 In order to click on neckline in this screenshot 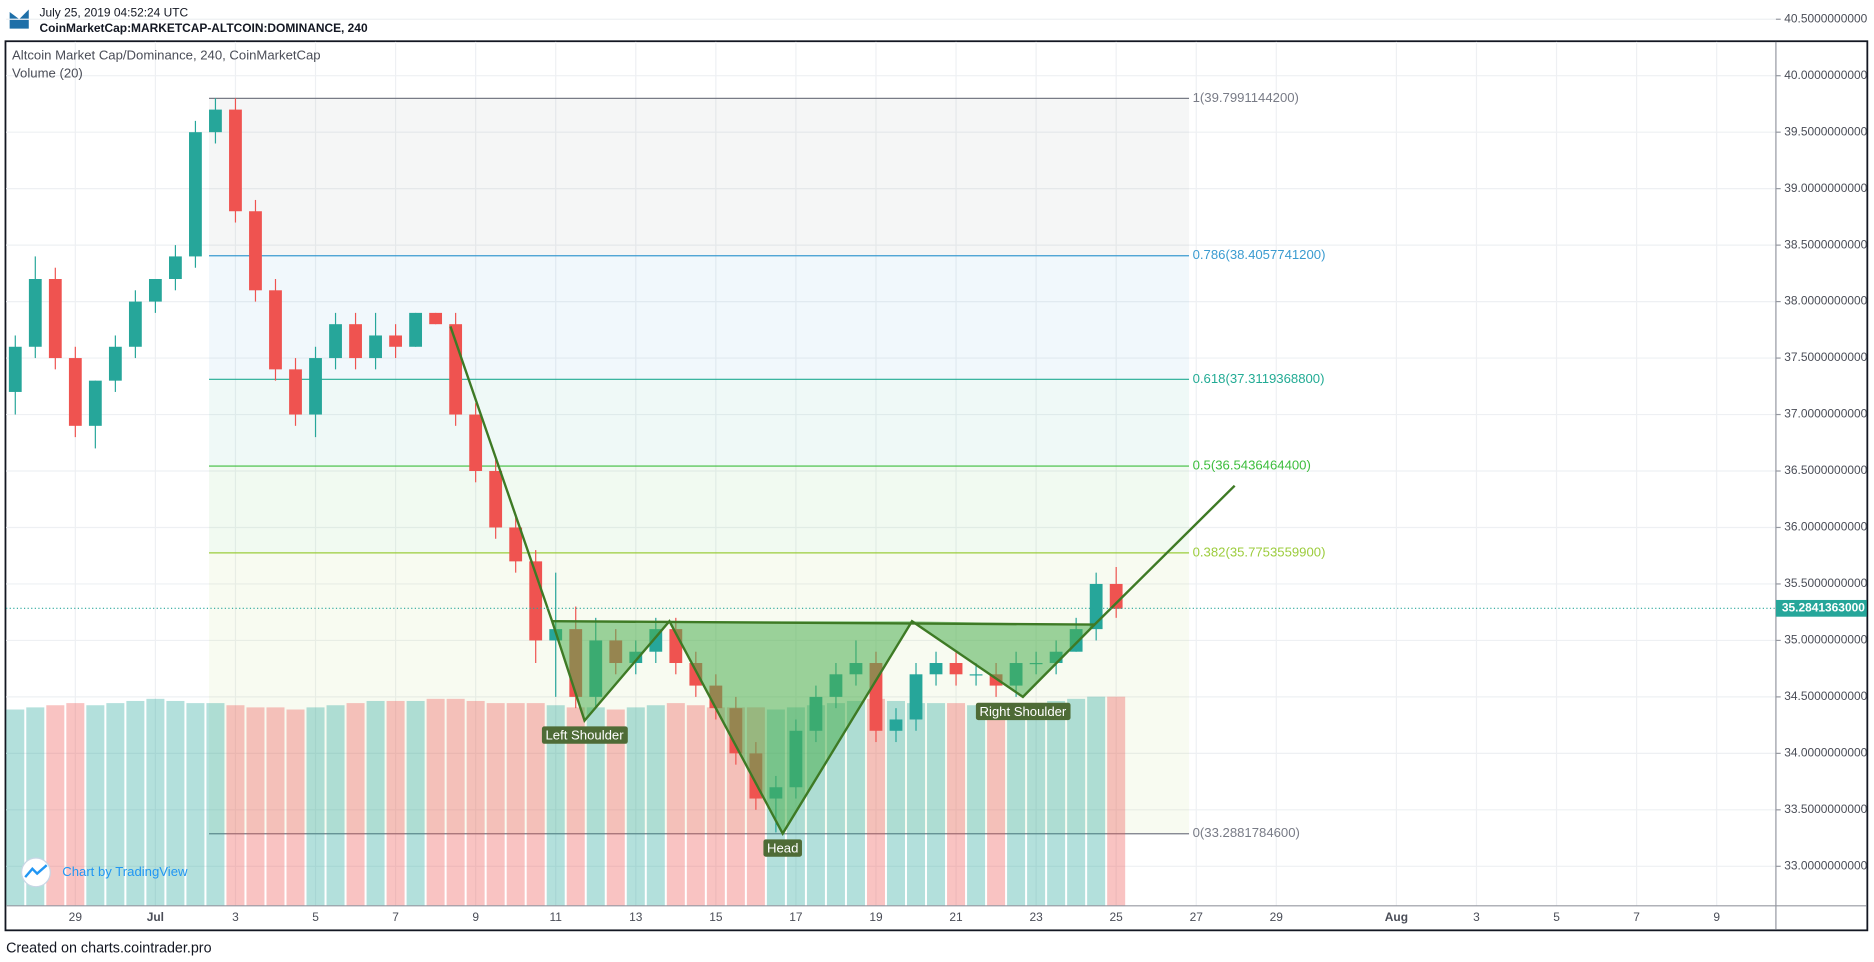, I will do `click(823, 623)`.